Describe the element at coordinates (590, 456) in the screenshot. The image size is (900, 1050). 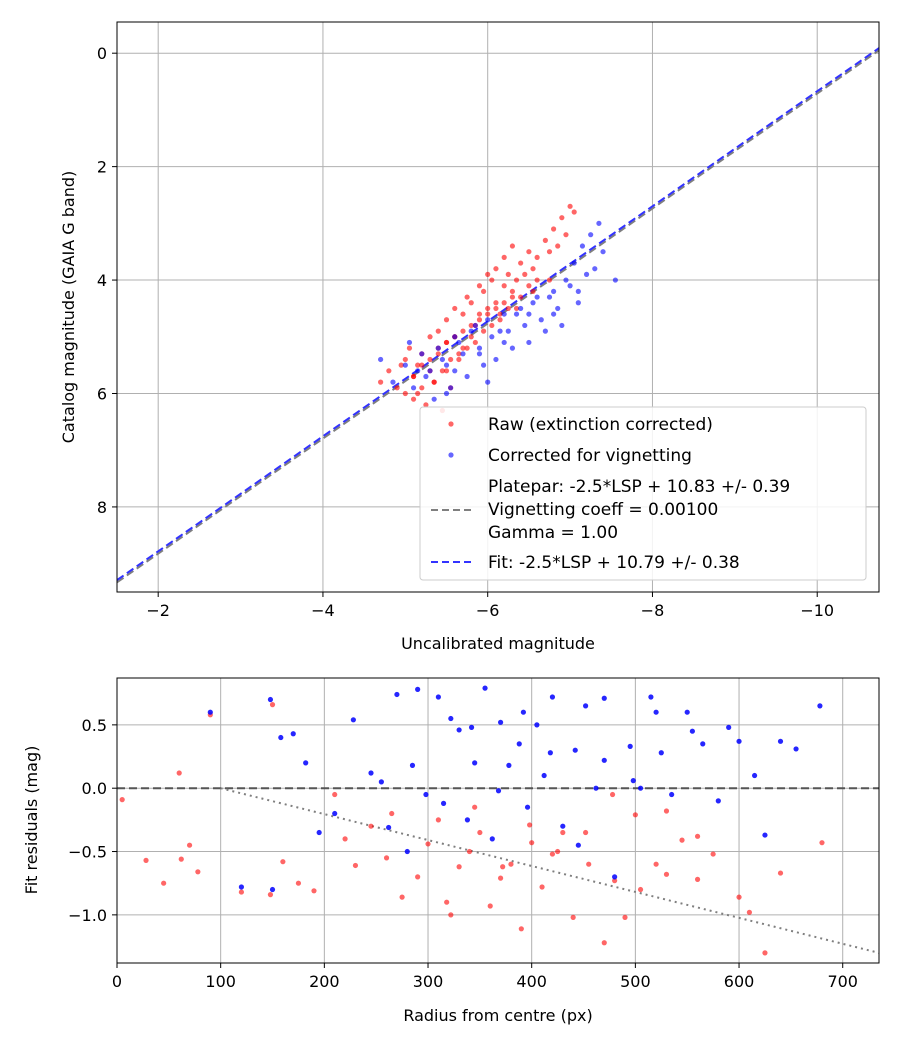
I see `legend-label-corrected: Corrected for vignetting` at that location.